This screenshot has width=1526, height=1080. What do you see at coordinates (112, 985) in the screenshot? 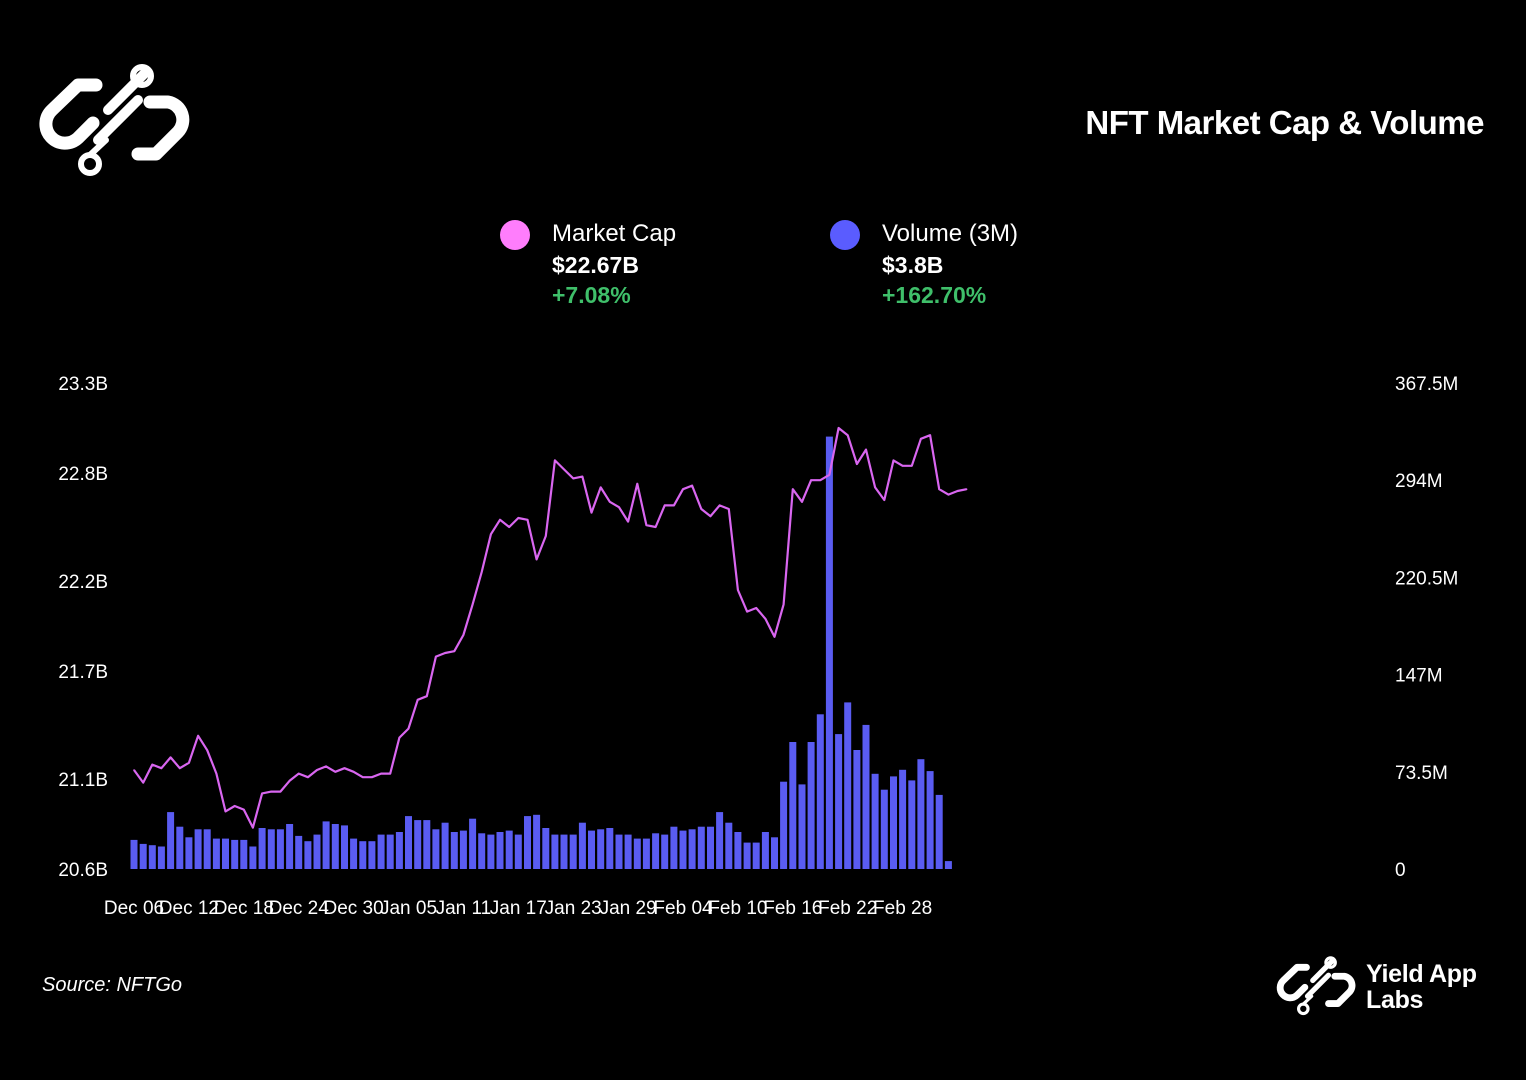
I see `source-note: Source: NFTGo` at bounding box center [112, 985].